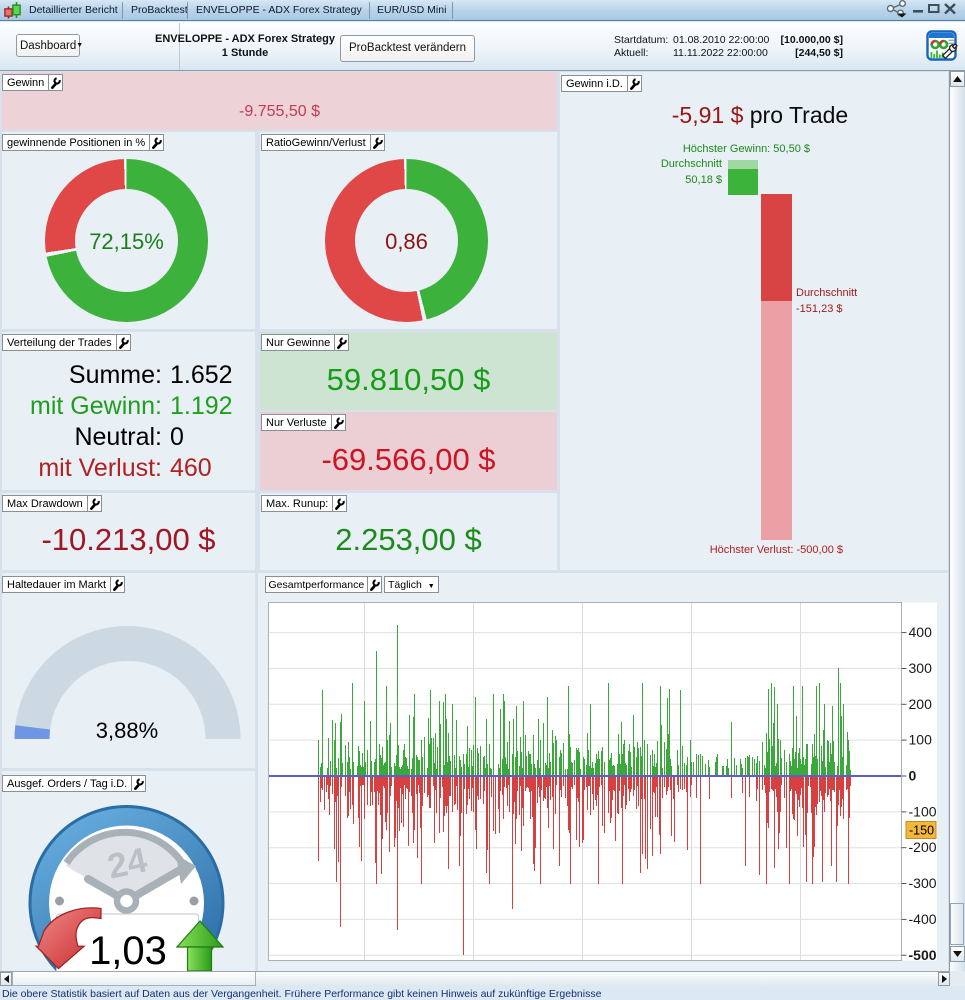  Describe the element at coordinates (921, 831) in the screenshot. I see `svg-text: -150` at that location.